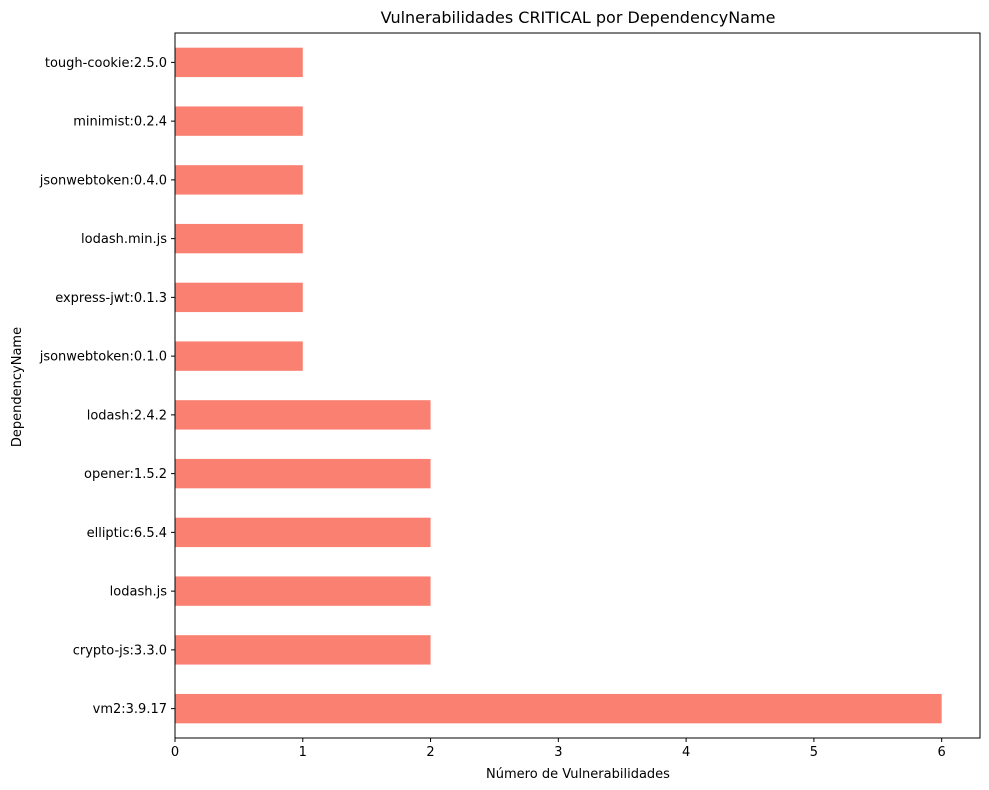  I want to click on y-tick-label: express-jwt:0.1.3, so click(111, 298).